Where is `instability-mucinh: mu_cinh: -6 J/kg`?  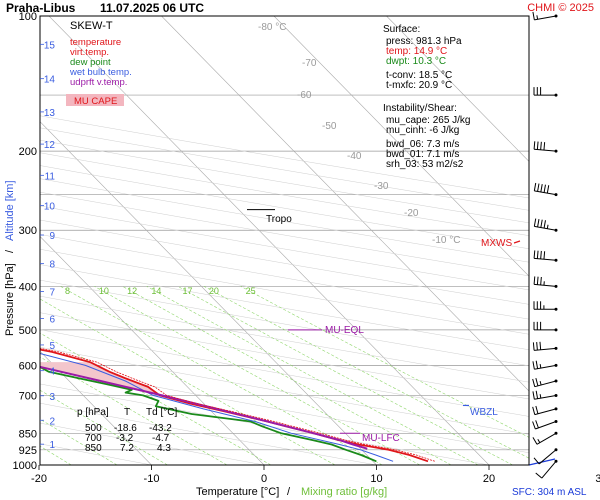
instability-mucinh: mu_cinh: -6 J/kg is located at coordinates (422, 130).